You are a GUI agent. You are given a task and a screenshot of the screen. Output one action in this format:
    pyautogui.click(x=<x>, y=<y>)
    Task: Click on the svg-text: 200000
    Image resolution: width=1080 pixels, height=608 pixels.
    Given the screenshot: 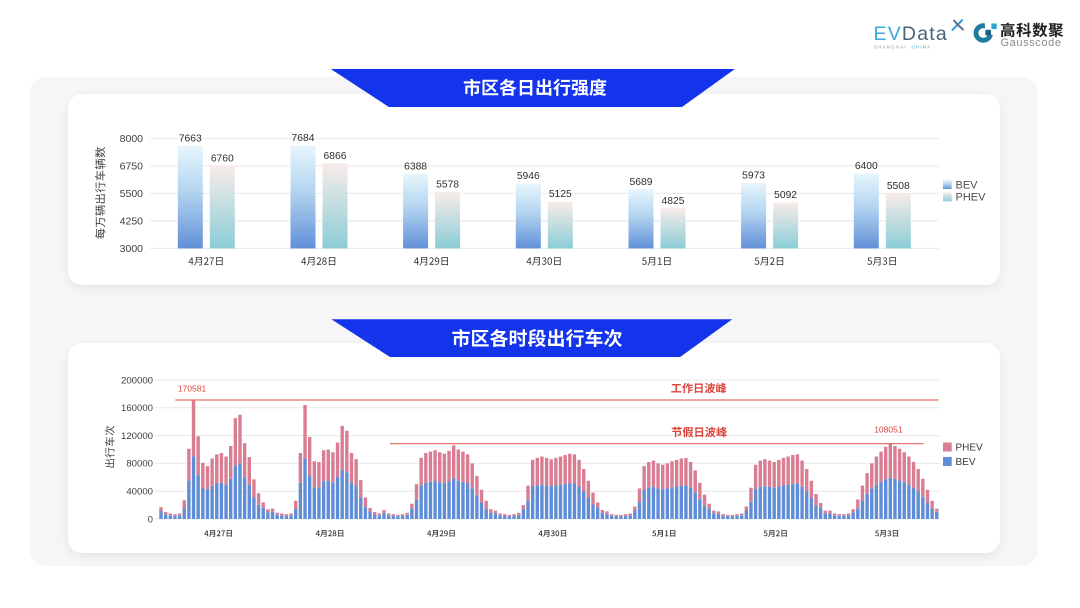 What is the action you would take?
    pyautogui.click(x=137, y=380)
    